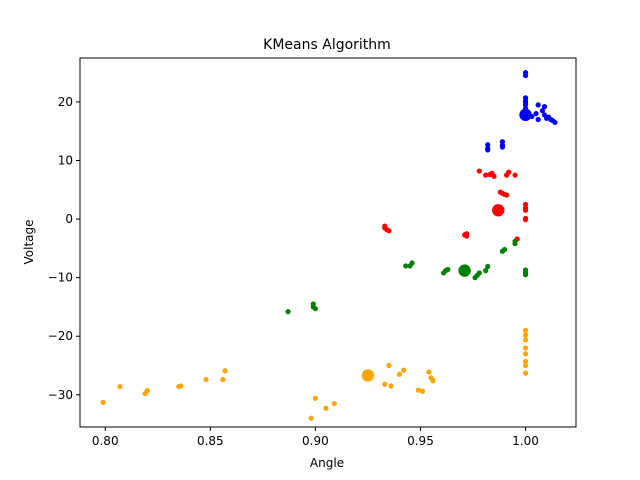 The width and height of the screenshot is (640, 480). I want to click on y-tick-label: 20, so click(65, 102).